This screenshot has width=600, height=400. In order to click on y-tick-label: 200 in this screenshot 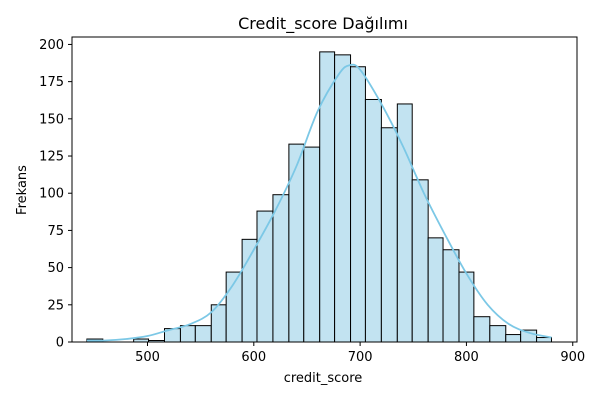, I will do `click(51, 45)`.